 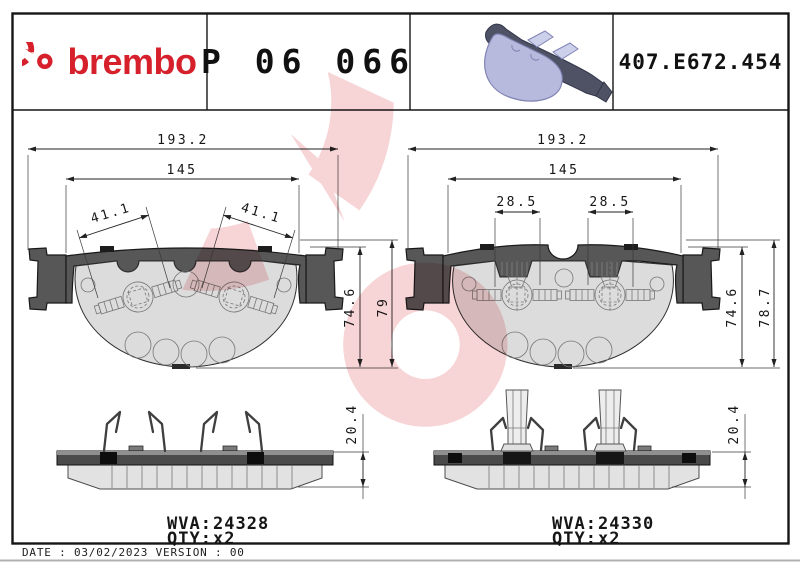 I want to click on right-pad-labels: WVA: 24330 QTY: x2, so click(x=603, y=531).